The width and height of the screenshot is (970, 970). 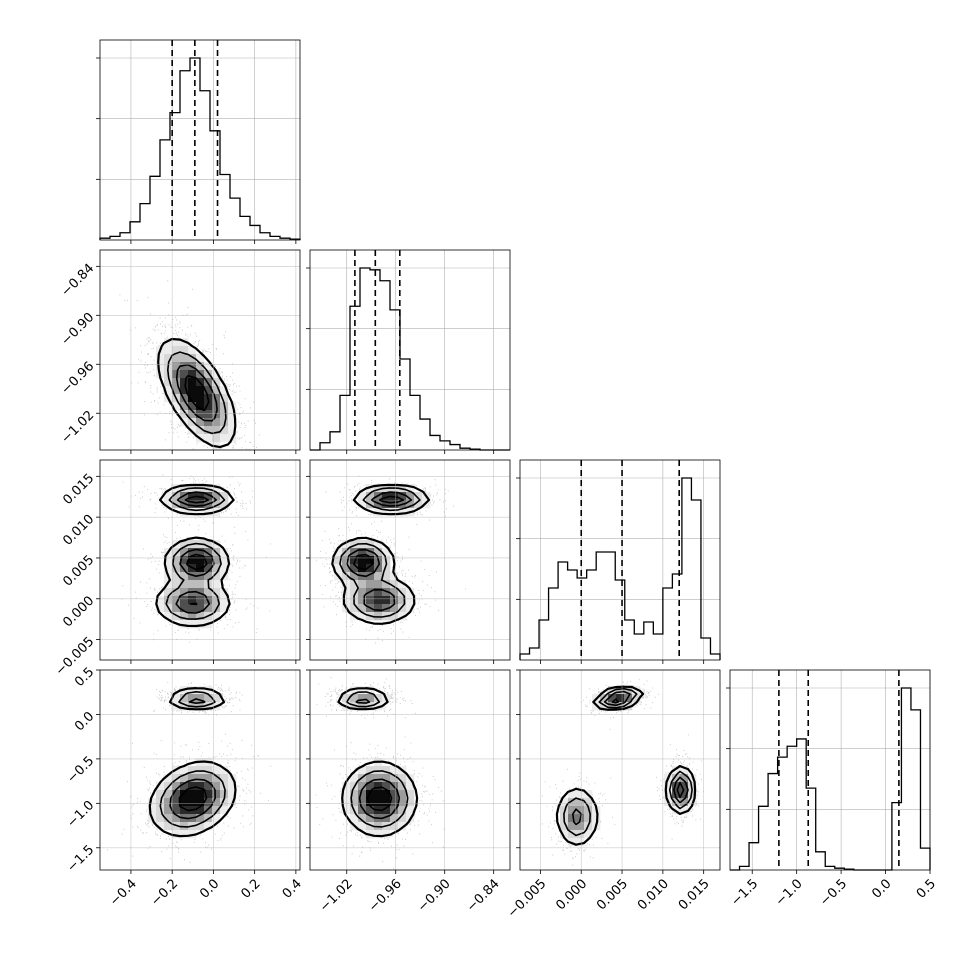 What do you see at coordinates (78, 489) in the screenshot?
I see `y-tick-label: 0.015` at bounding box center [78, 489].